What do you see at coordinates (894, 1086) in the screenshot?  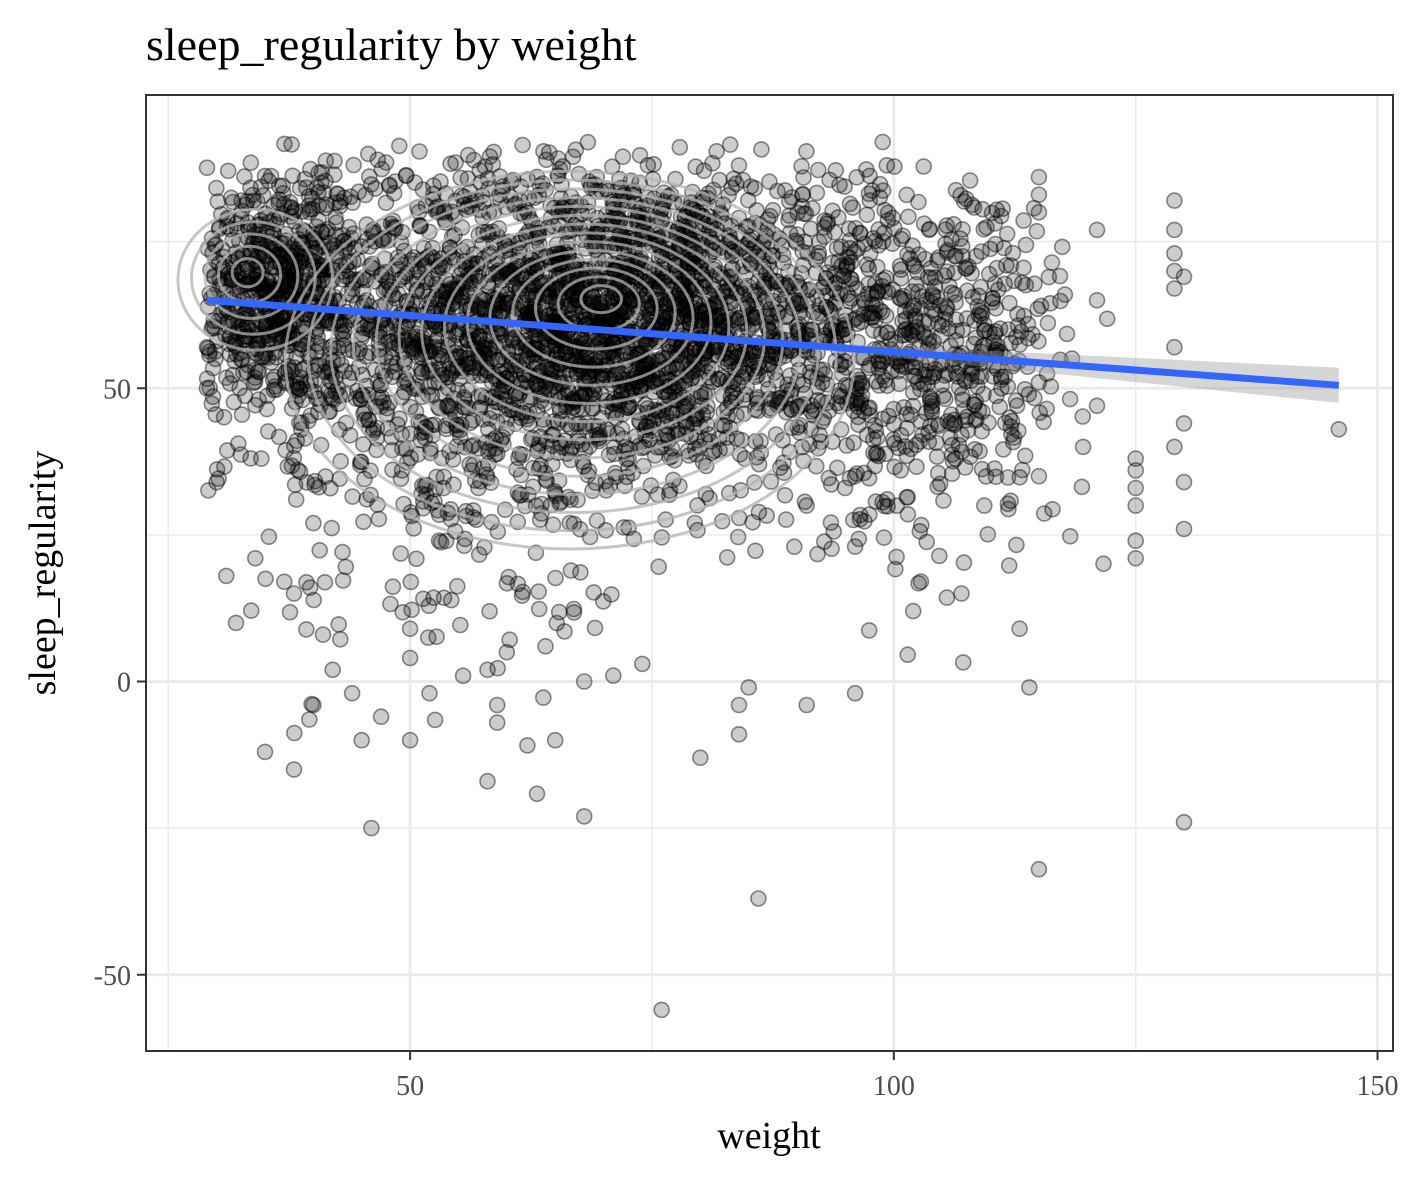 I see `x-tick-label: 100` at bounding box center [894, 1086].